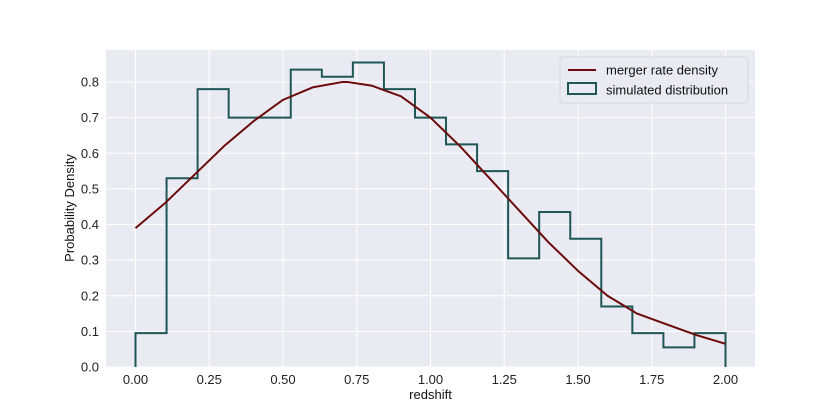 The height and width of the screenshot is (420, 840). I want to click on x-tick-label: 1.75, so click(651, 379).